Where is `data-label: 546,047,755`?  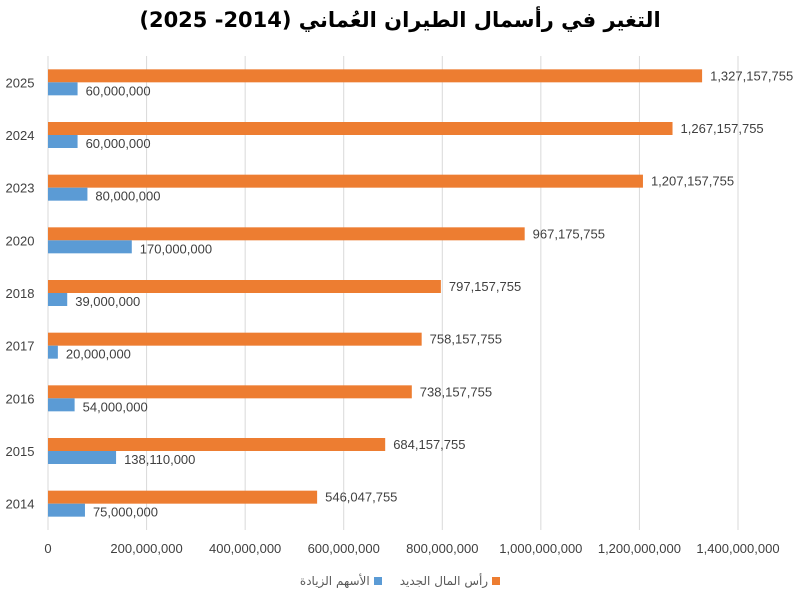
data-label: 546,047,755 is located at coordinates (361, 497).